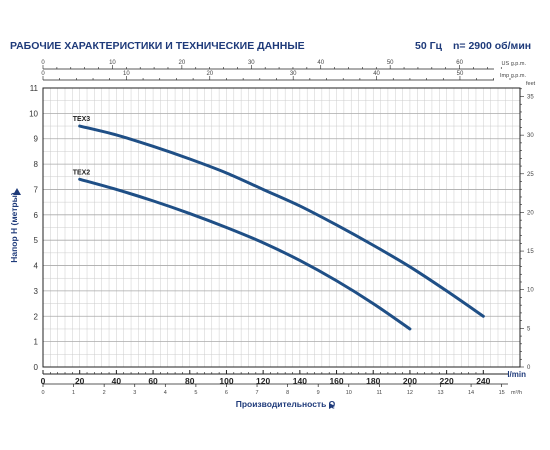 This screenshot has width=550, height=450. I want to click on feet-tick-label: 10, so click(530, 291).